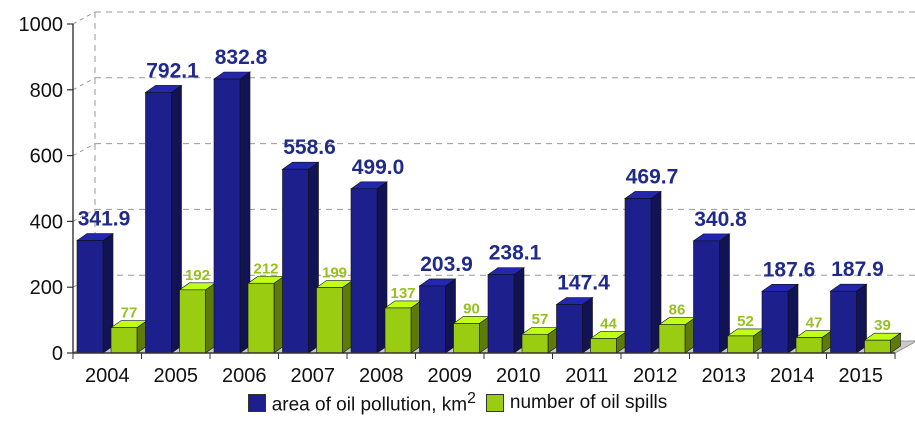 The image size is (915, 422). Describe the element at coordinates (792, 376) in the screenshot. I see `x-tick-label: 2014` at that location.